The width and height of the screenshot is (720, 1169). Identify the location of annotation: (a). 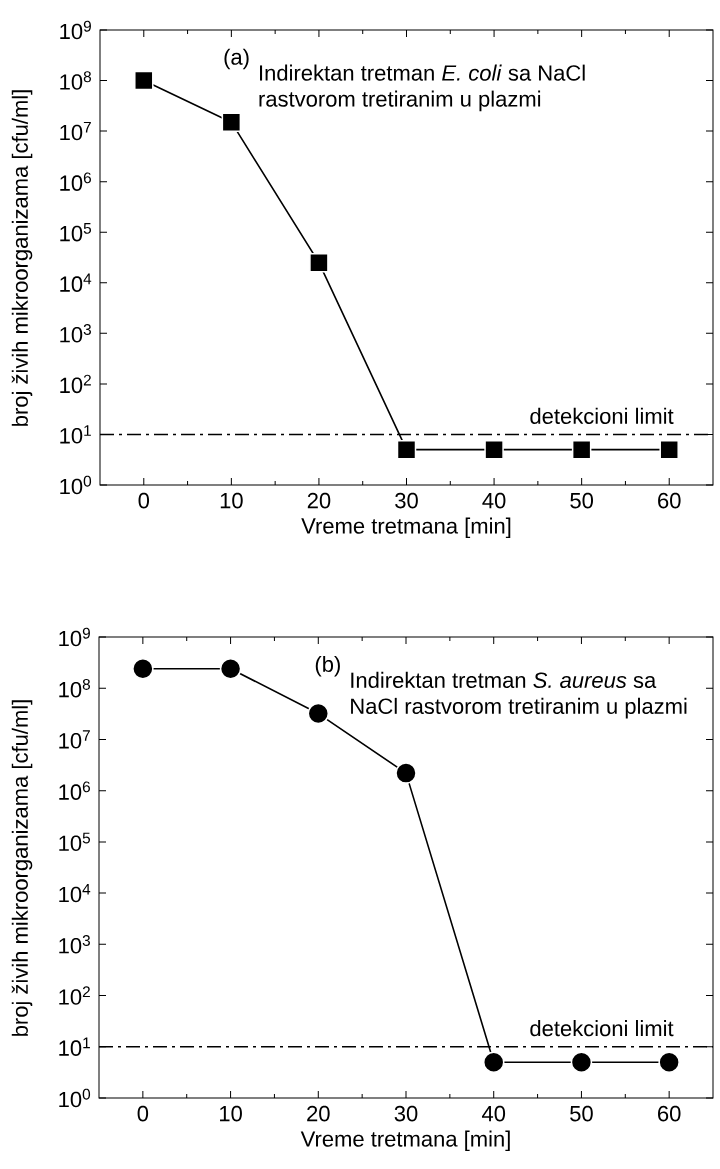
(236, 59).